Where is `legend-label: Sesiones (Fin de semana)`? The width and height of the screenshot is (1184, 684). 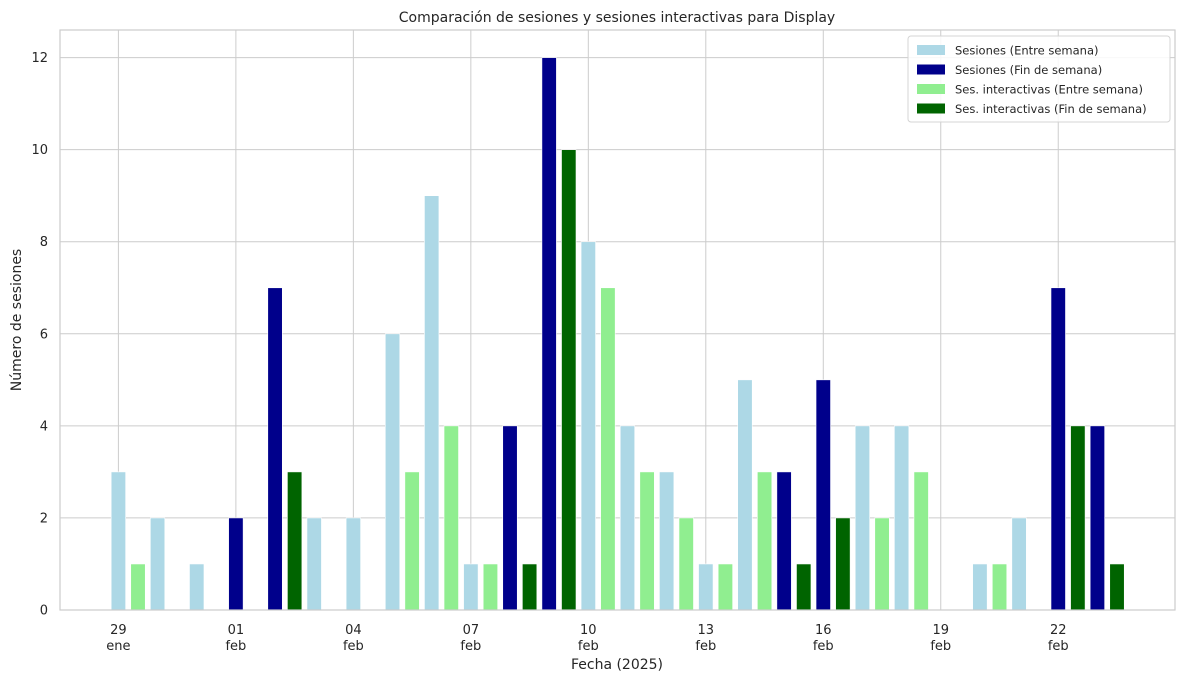
legend-label: Sesiones (Fin de semana) is located at coordinates (1028, 70).